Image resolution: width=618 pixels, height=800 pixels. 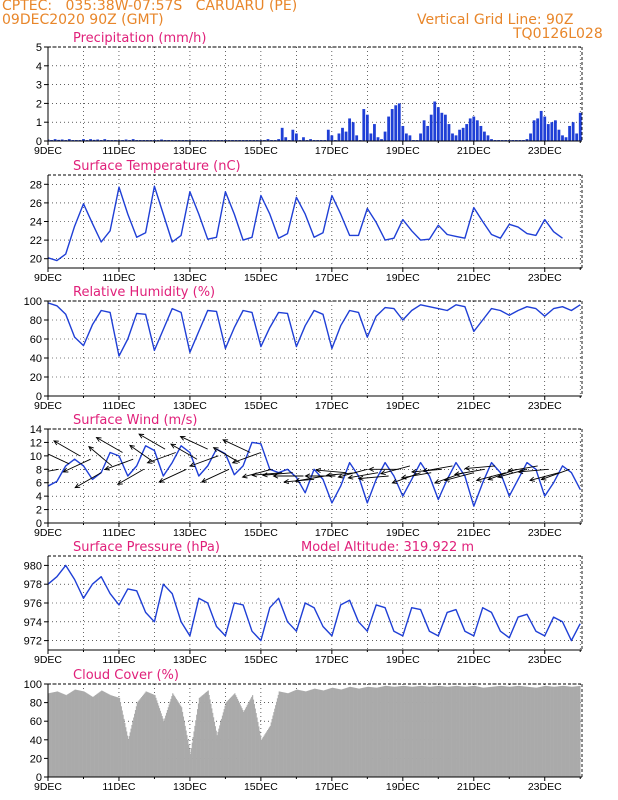 I want to click on x-tick-label: 9DEC, so click(x=48, y=660).